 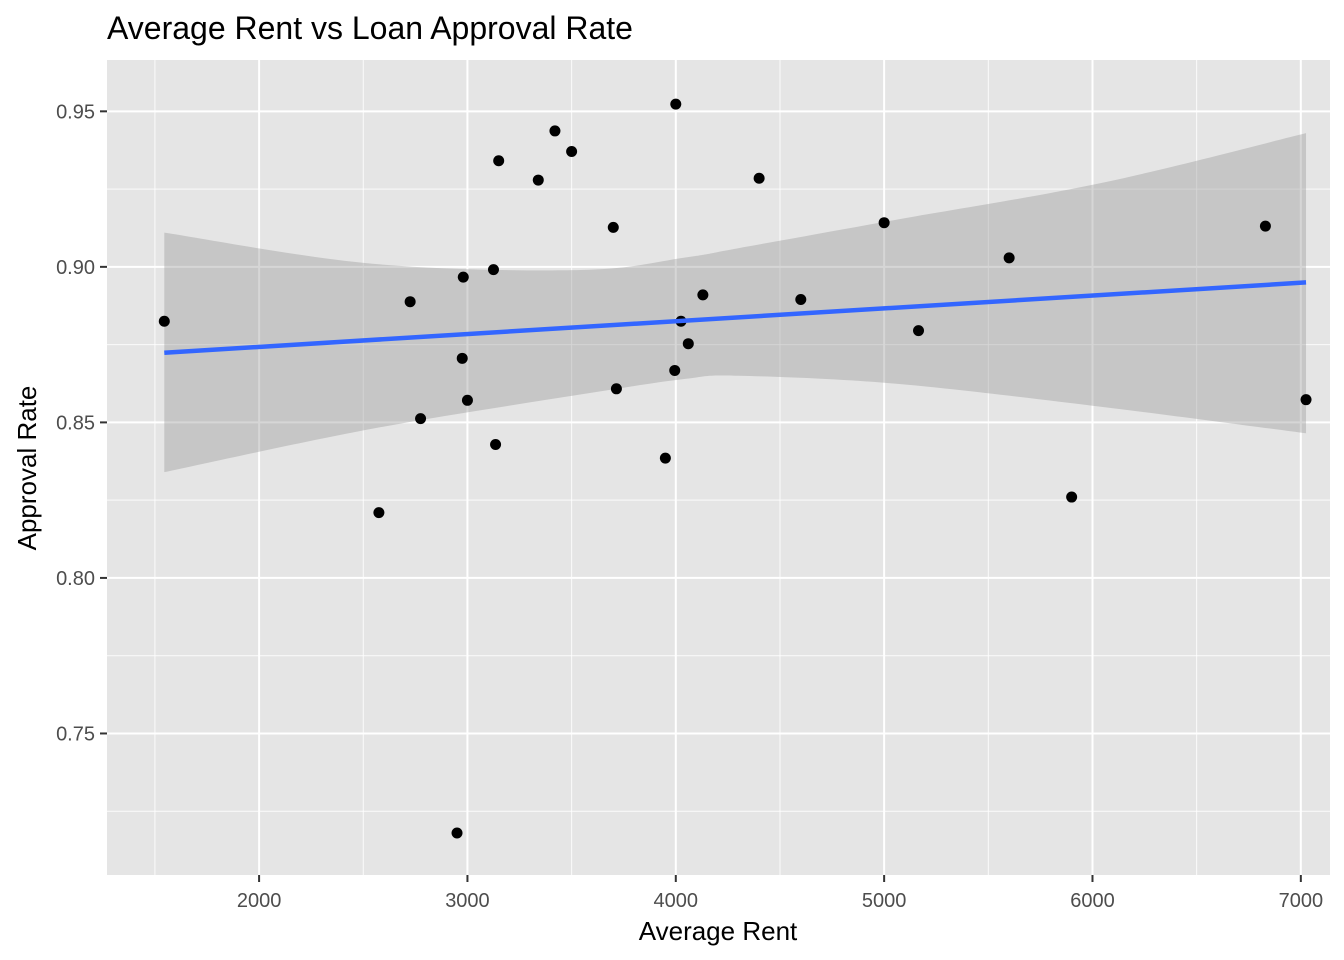 What do you see at coordinates (1092, 901) in the screenshot?
I see `x-tick-label: 6000` at bounding box center [1092, 901].